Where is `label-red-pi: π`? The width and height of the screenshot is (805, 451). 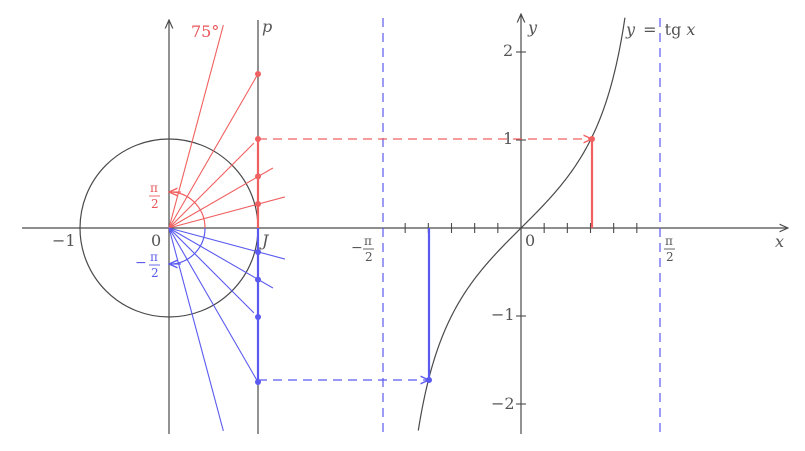 label-red-pi: π is located at coordinates (154, 188).